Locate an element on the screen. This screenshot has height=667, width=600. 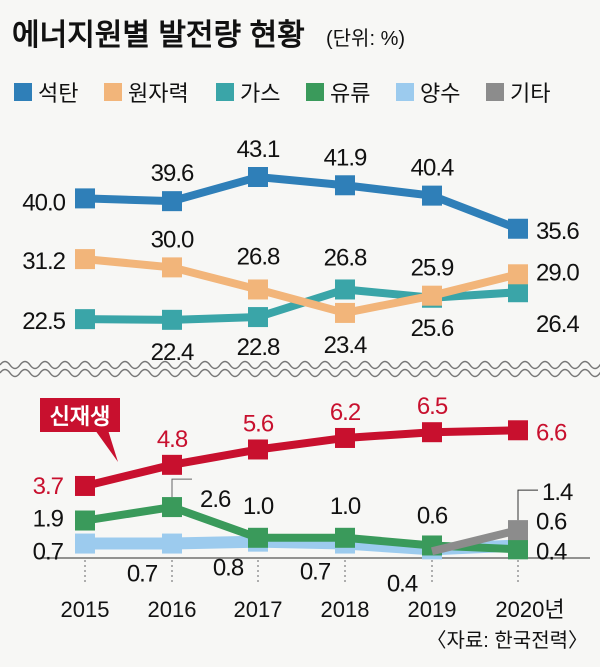
callout-label: 신재생 is located at coordinates (80, 416).